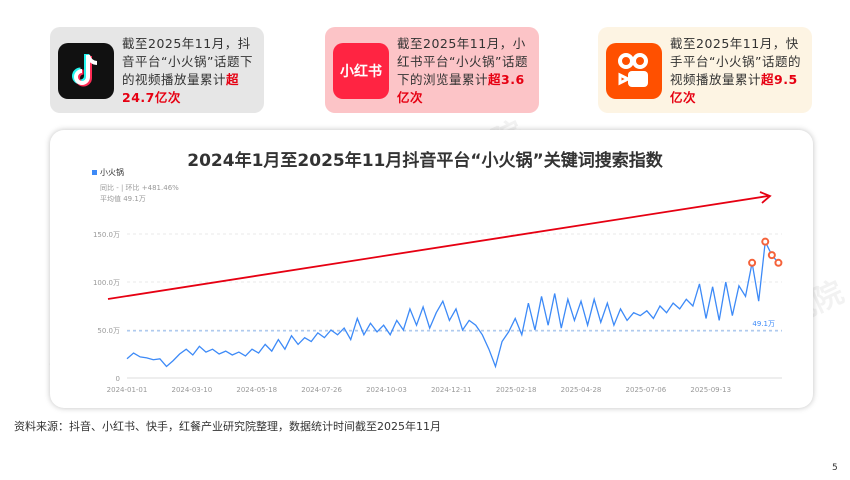 This screenshot has width=850, height=480. Describe the element at coordinates (461, 88) in the screenshot. I see `card-highlight: 超3.6亿次` at that location.